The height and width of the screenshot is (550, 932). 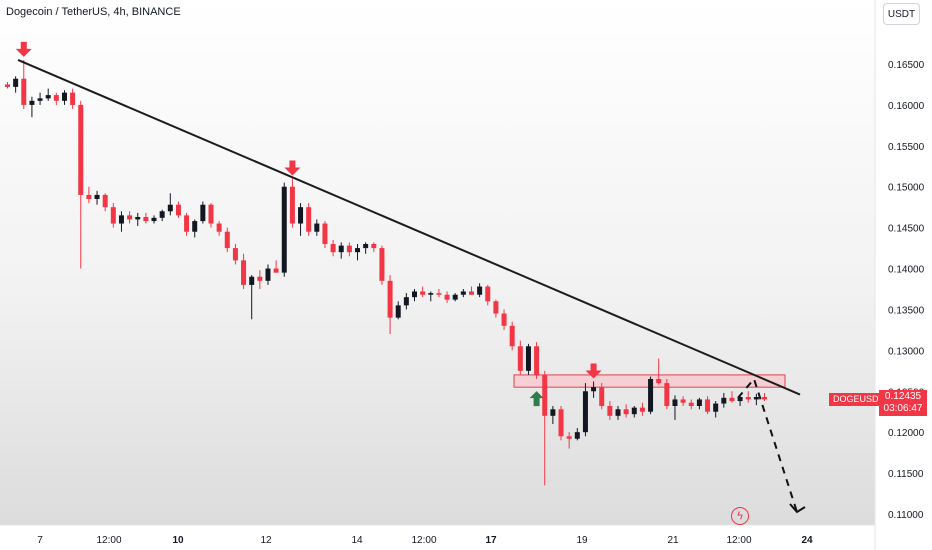 I want to click on chart-title: Dogecoin / TetherUS, 4h, BINANCE, so click(x=93, y=12).